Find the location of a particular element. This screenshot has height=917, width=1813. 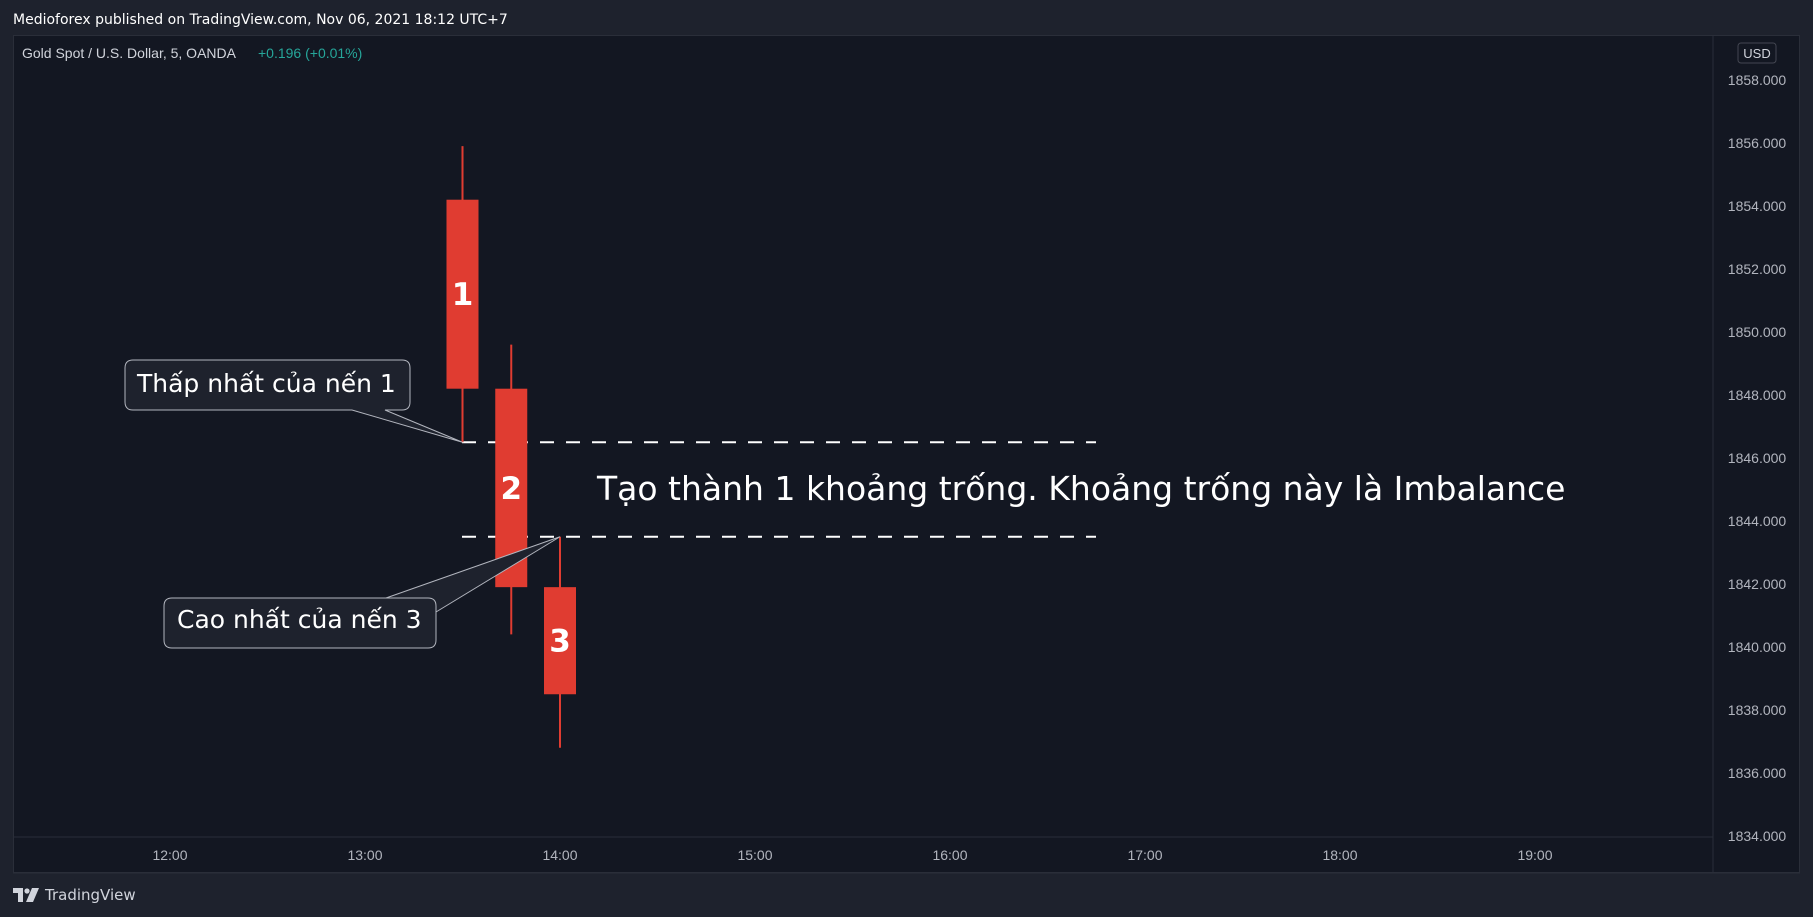

candle-1: 1 is located at coordinates (462, 294).